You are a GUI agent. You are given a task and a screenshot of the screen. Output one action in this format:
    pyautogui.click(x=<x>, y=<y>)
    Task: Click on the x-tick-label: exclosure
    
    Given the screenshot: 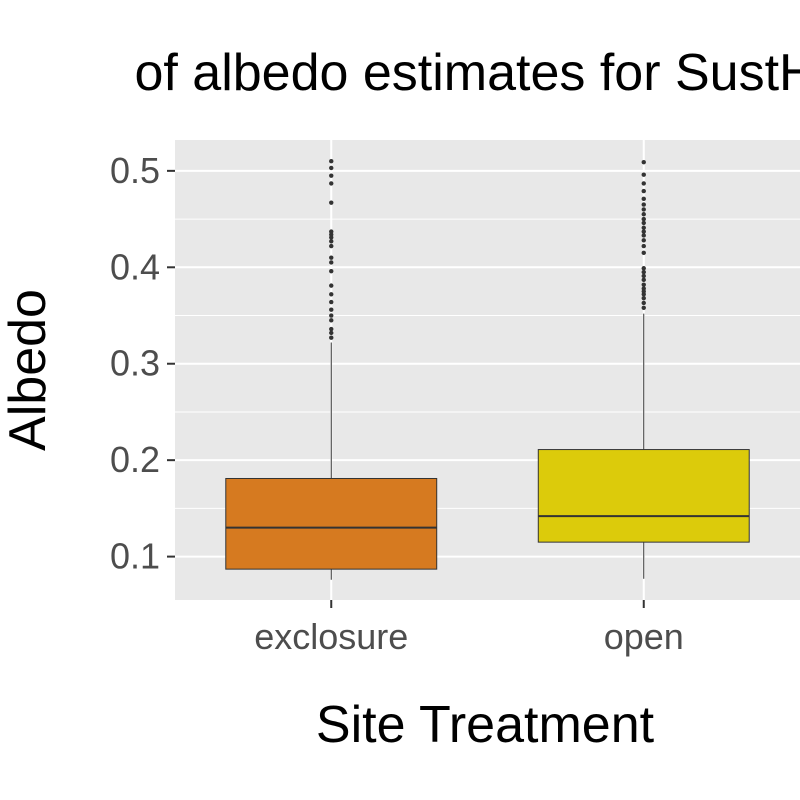 What is the action you would take?
    pyautogui.click(x=331, y=636)
    